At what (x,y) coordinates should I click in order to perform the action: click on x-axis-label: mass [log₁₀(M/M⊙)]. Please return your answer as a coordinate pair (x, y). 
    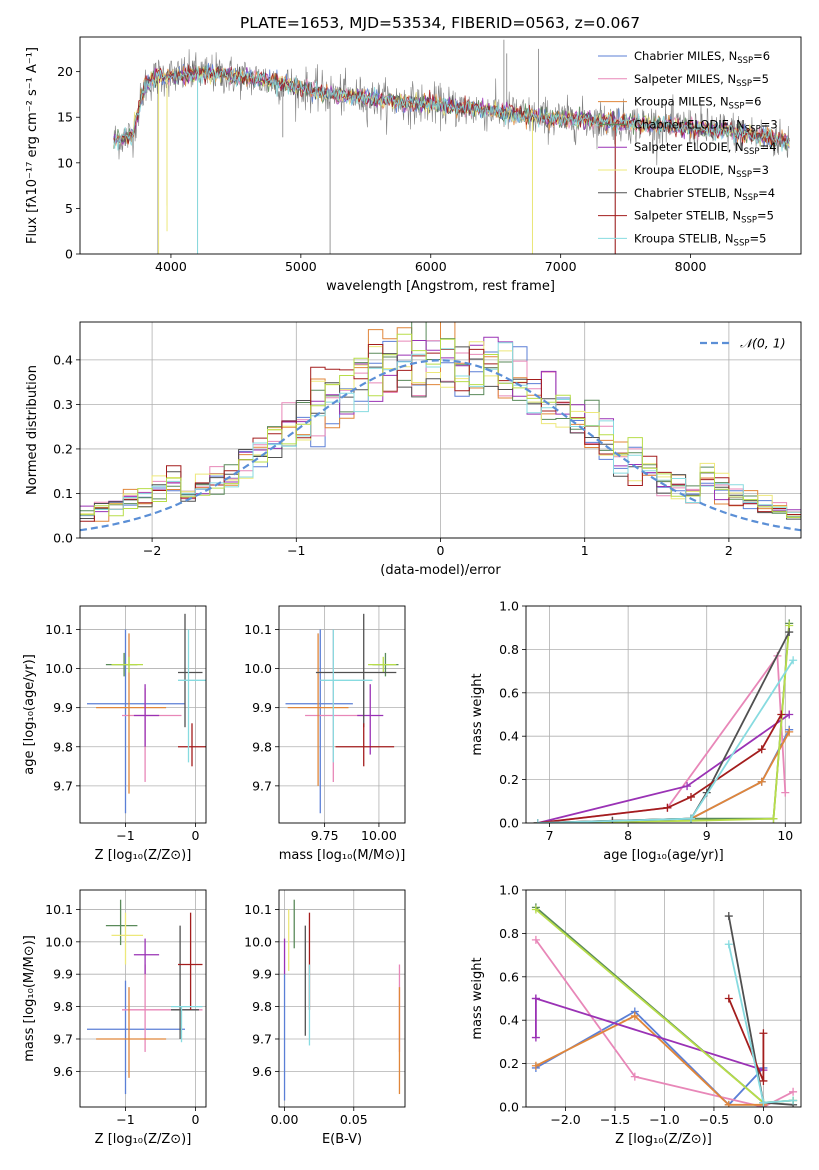
    Looking at the image, I should click on (342, 855).